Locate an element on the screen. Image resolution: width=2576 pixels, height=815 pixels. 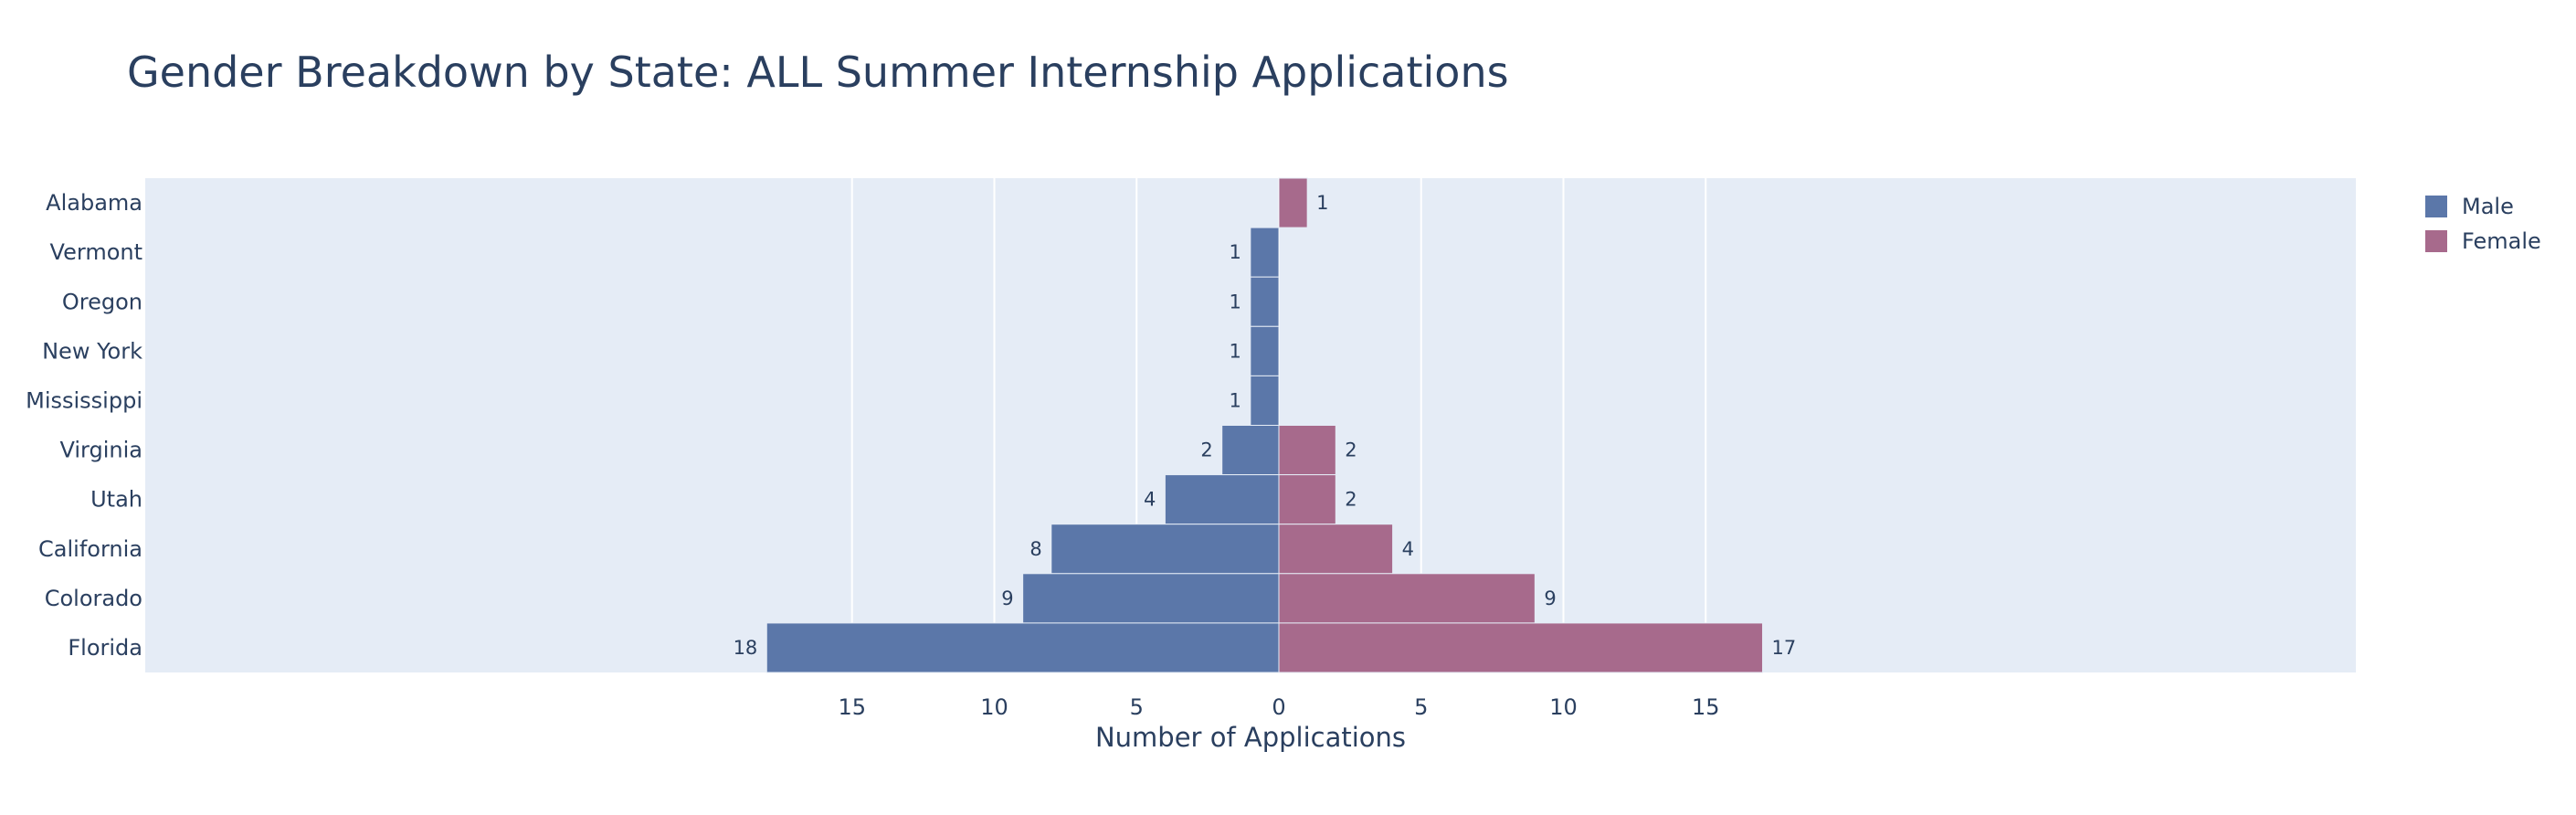
legend-label-female: Female is located at coordinates (2501, 241).